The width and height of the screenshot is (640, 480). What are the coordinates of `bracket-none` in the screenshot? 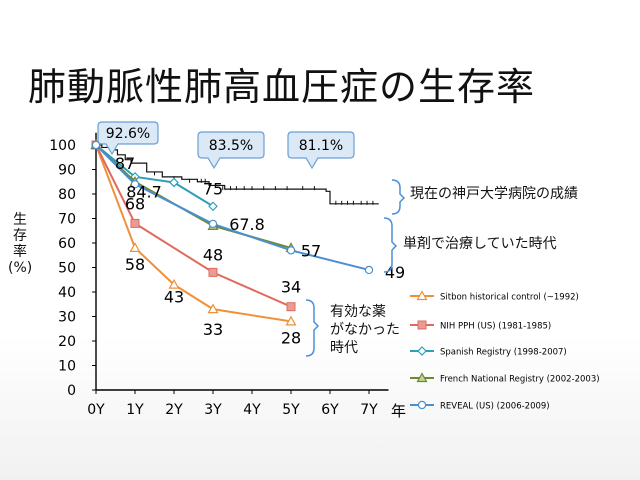 It's located at (312, 328).